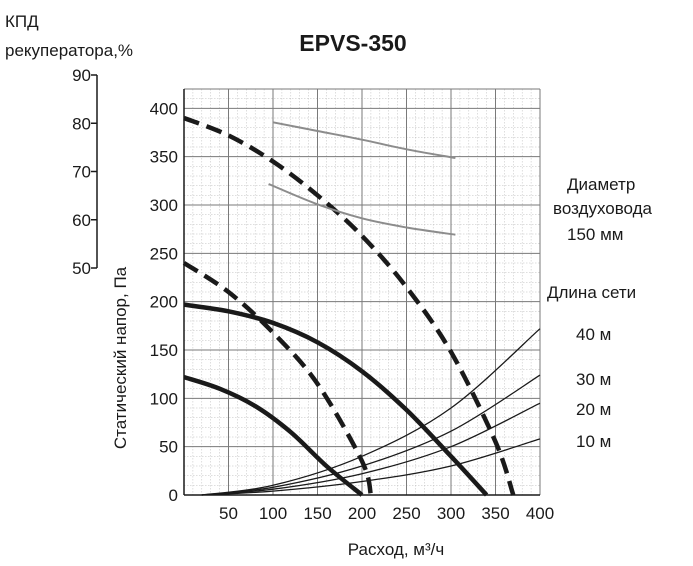  What do you see at coordinates (164, 108) in the screenshot?
I see `y-tick-label: 400` at bounding box center [164, 108].